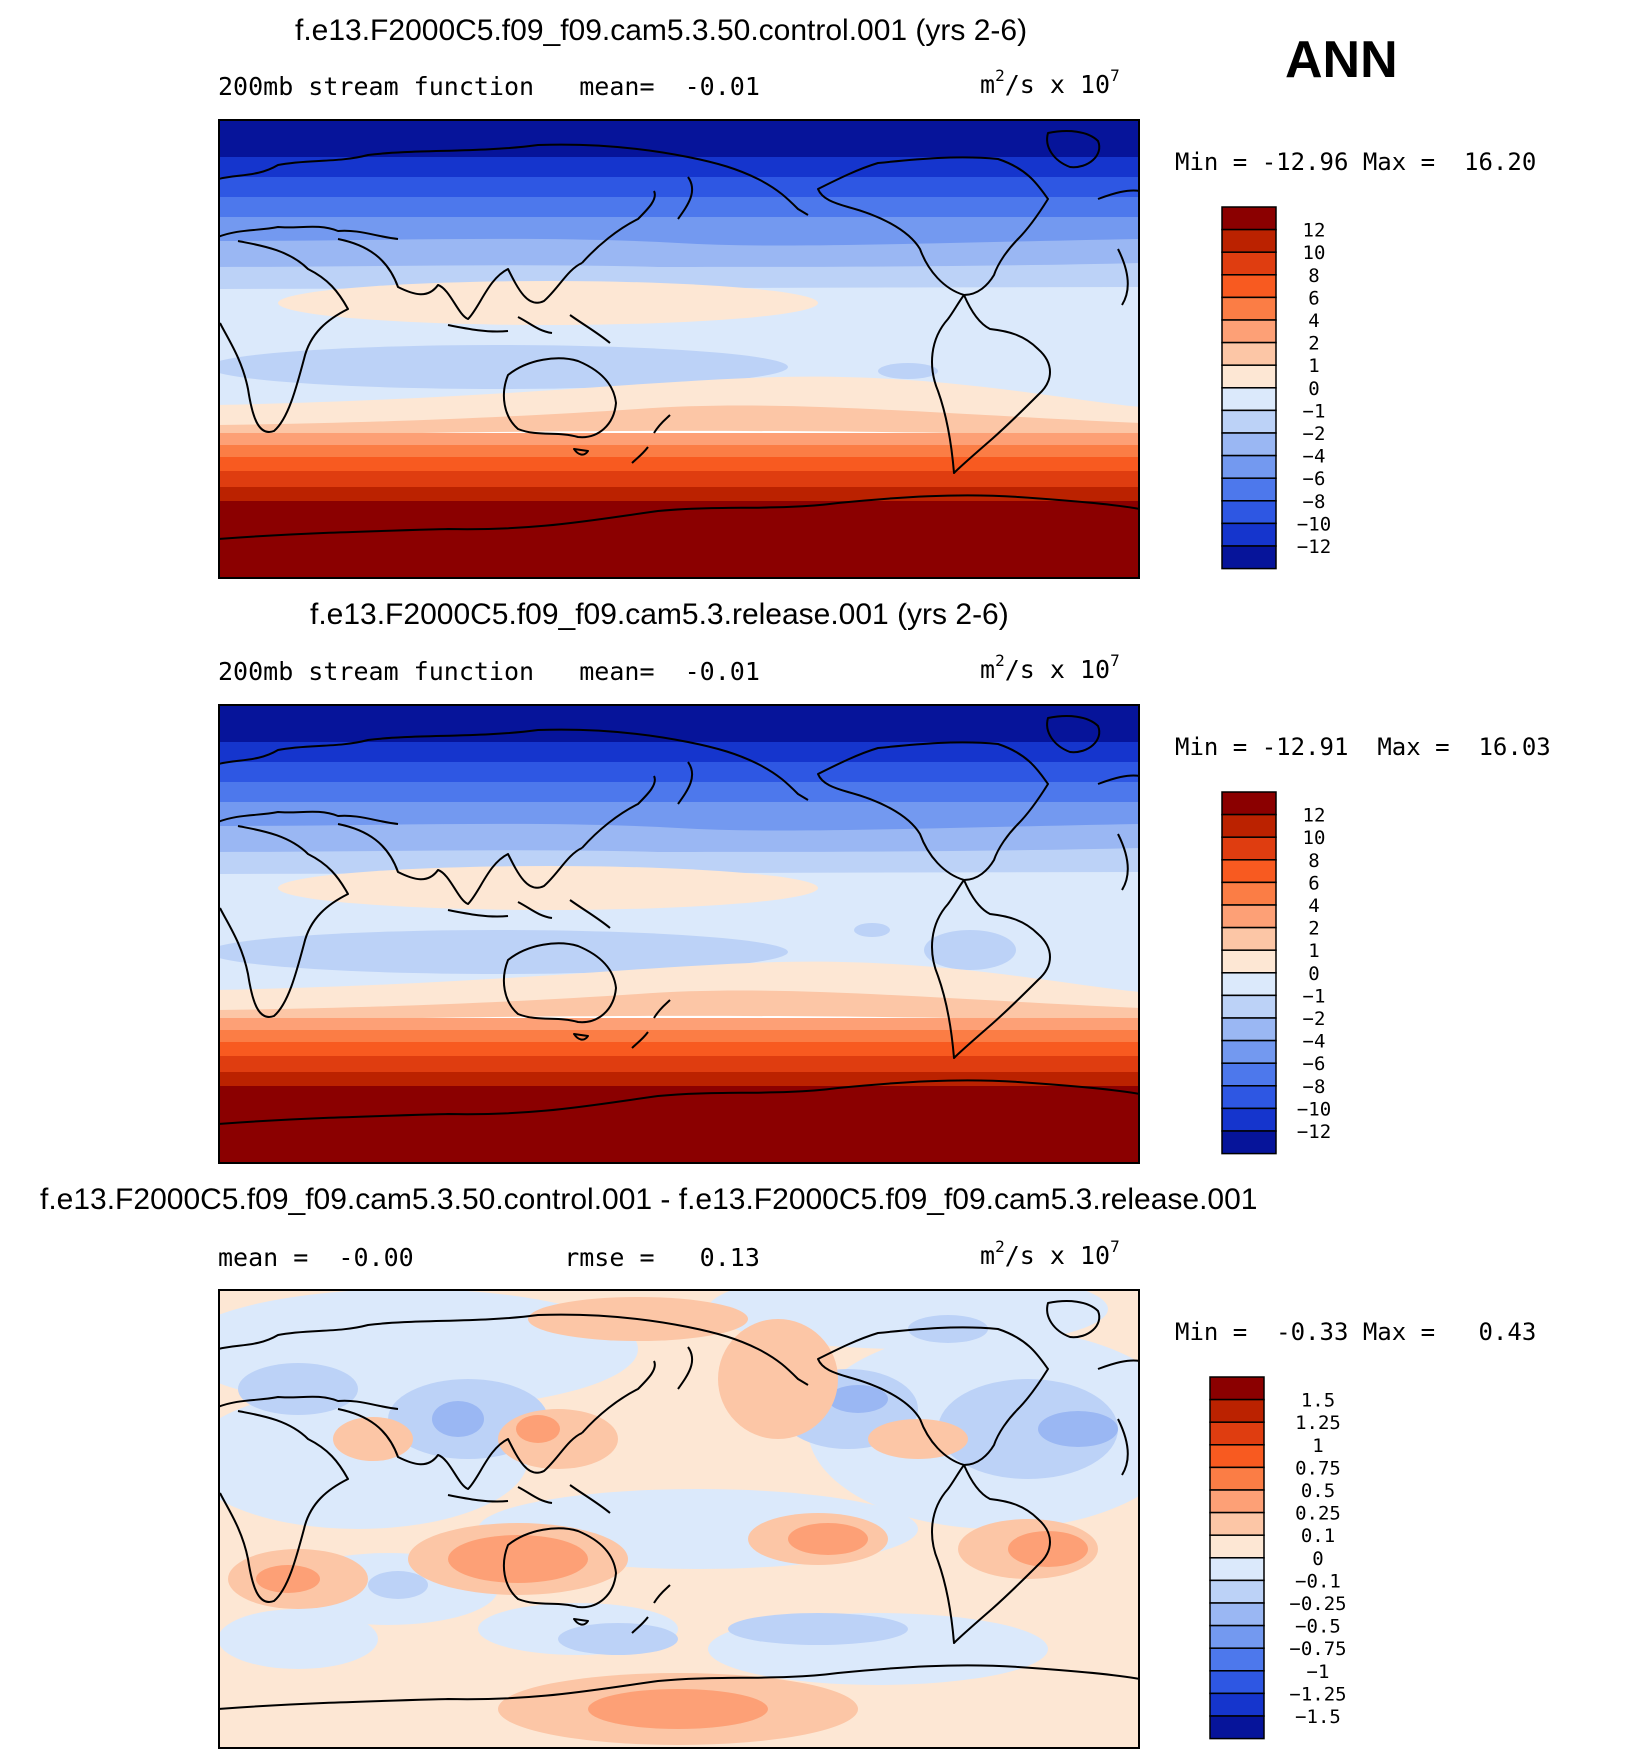 The width and height of the screenshot is (1649, 1758). Describe the element at coordinates (376, 86) in the screenshot. I see `panel1-variable-name: 200mb stream function` at that location.